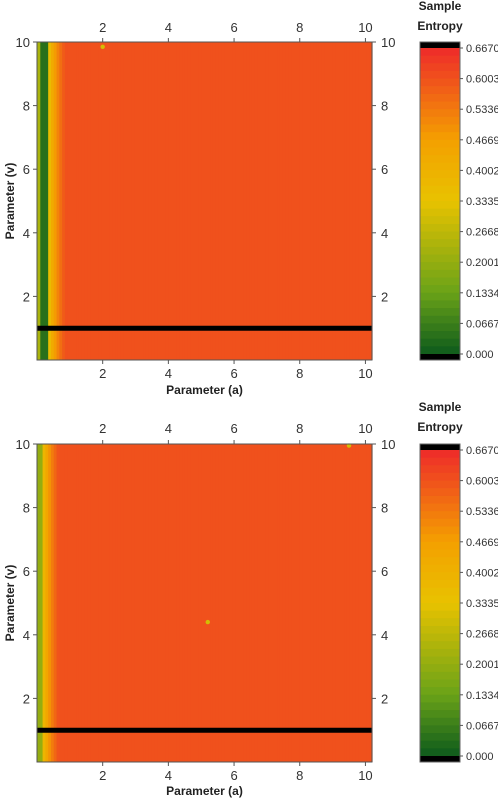 The height and width of the screenshot is (809, 498). Describe the element at coordinates (384, 698) in the screenshot. I see `y-tick-label-right: 2` at that location.